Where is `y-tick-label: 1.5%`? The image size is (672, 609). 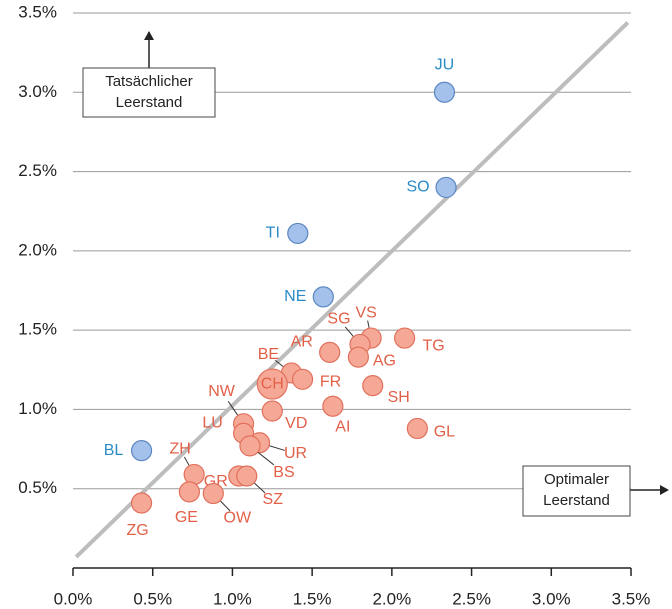
y-tick-label: 1.5% is located at coordinates (37, 329).